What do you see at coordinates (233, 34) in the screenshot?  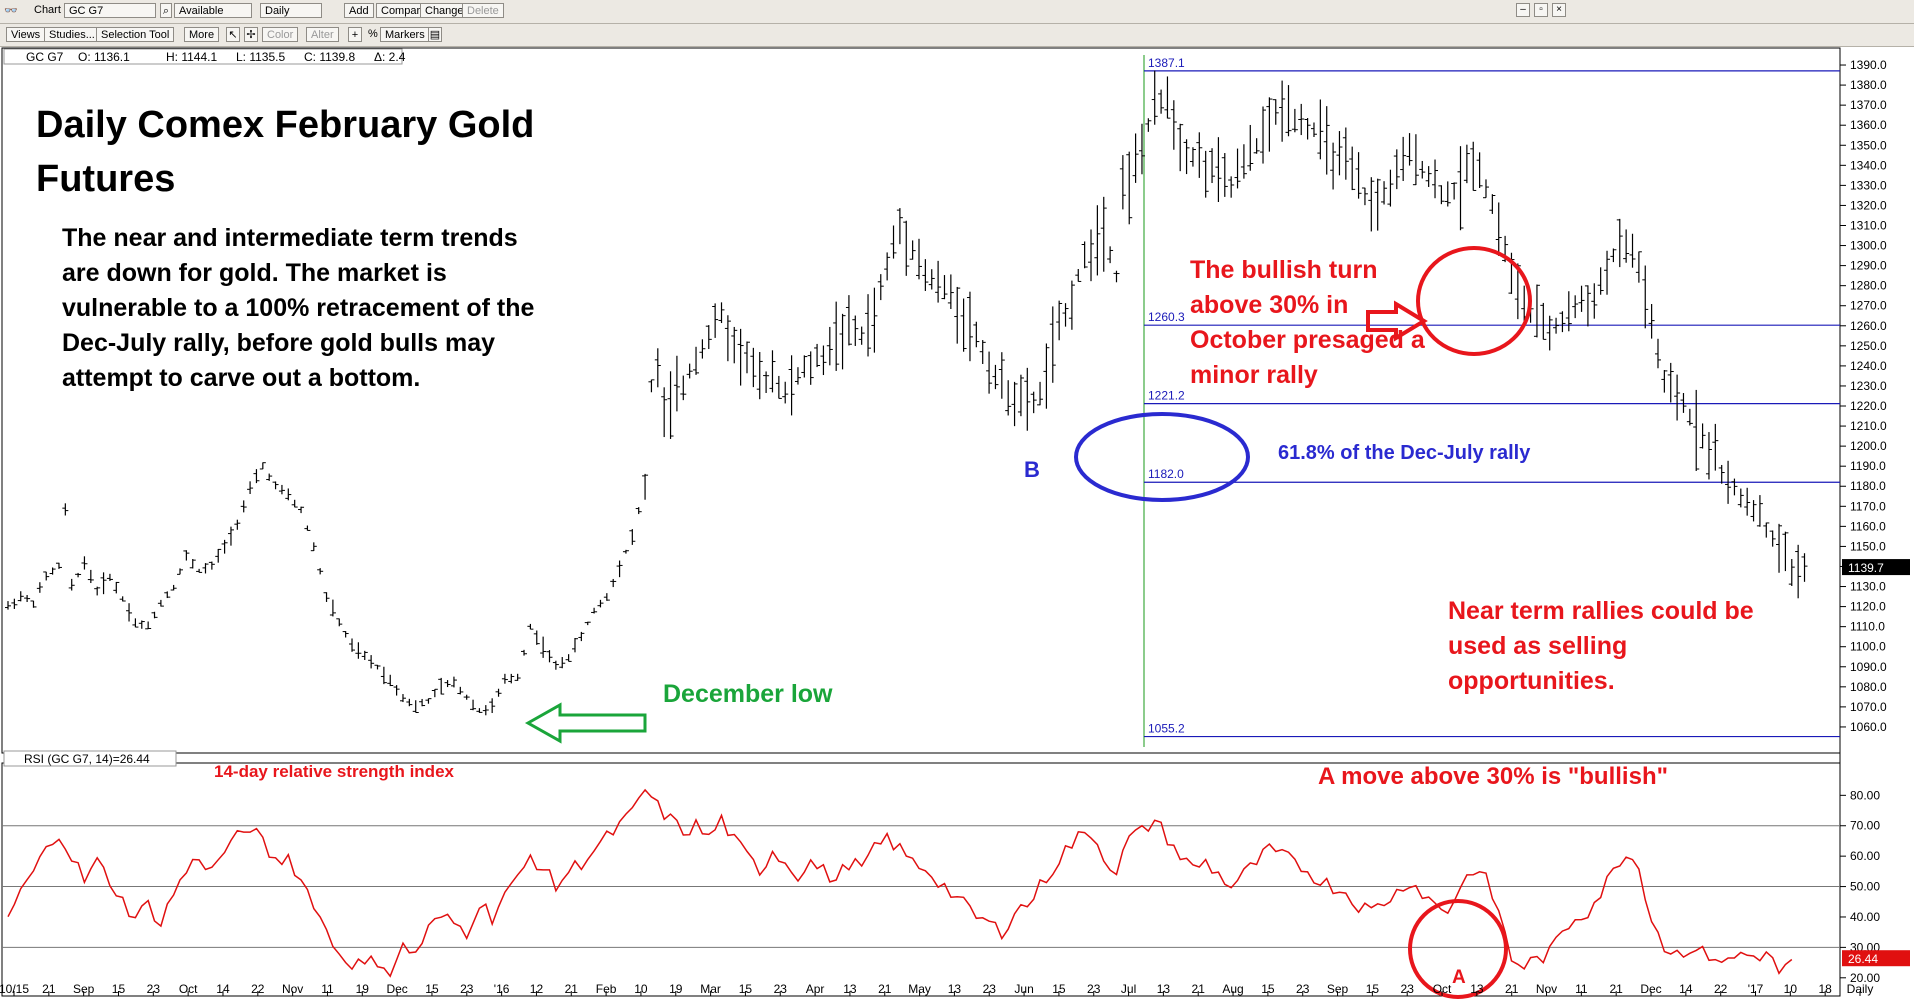 I see `cursor-icon: ↖` at bounding box center [233, 34].